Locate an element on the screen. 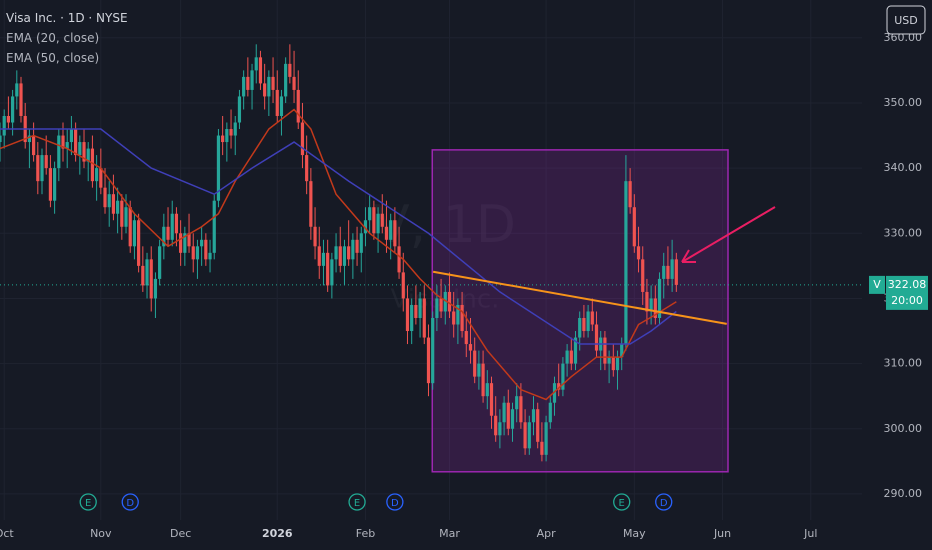  currency-button: USD is located at coordinates (906, 20).